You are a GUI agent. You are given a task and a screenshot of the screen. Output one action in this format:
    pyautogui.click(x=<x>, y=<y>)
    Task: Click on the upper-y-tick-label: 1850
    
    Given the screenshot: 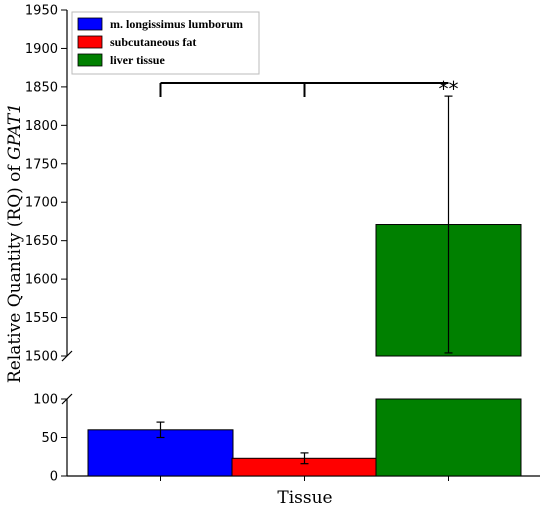 What is the action you would take?
    pyautogui.click(x=41, y=87)
    